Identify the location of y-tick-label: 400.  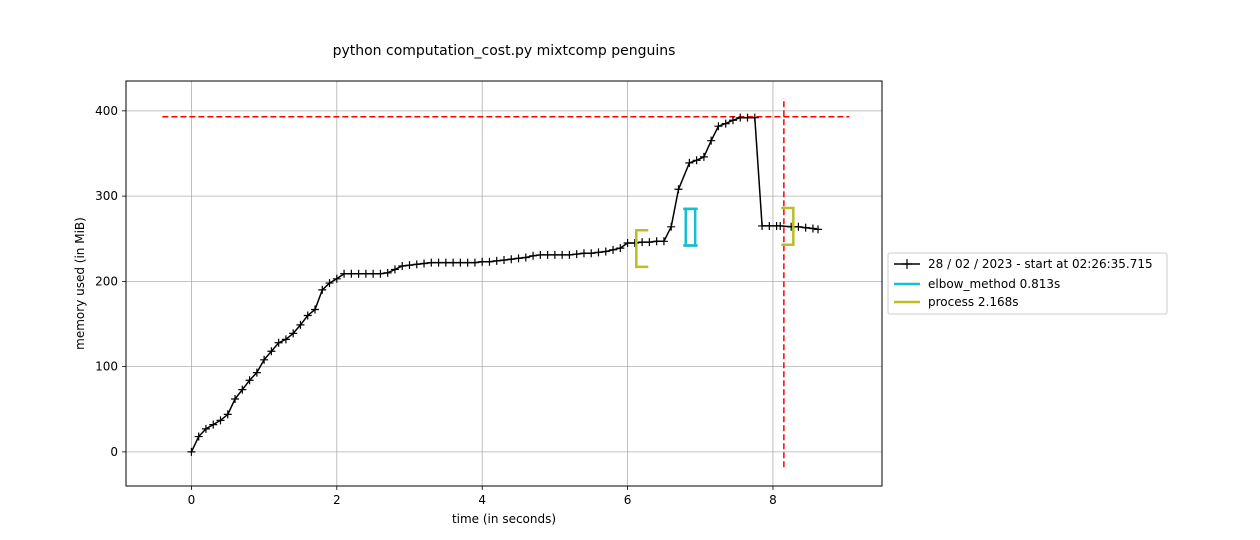
(106, 111).